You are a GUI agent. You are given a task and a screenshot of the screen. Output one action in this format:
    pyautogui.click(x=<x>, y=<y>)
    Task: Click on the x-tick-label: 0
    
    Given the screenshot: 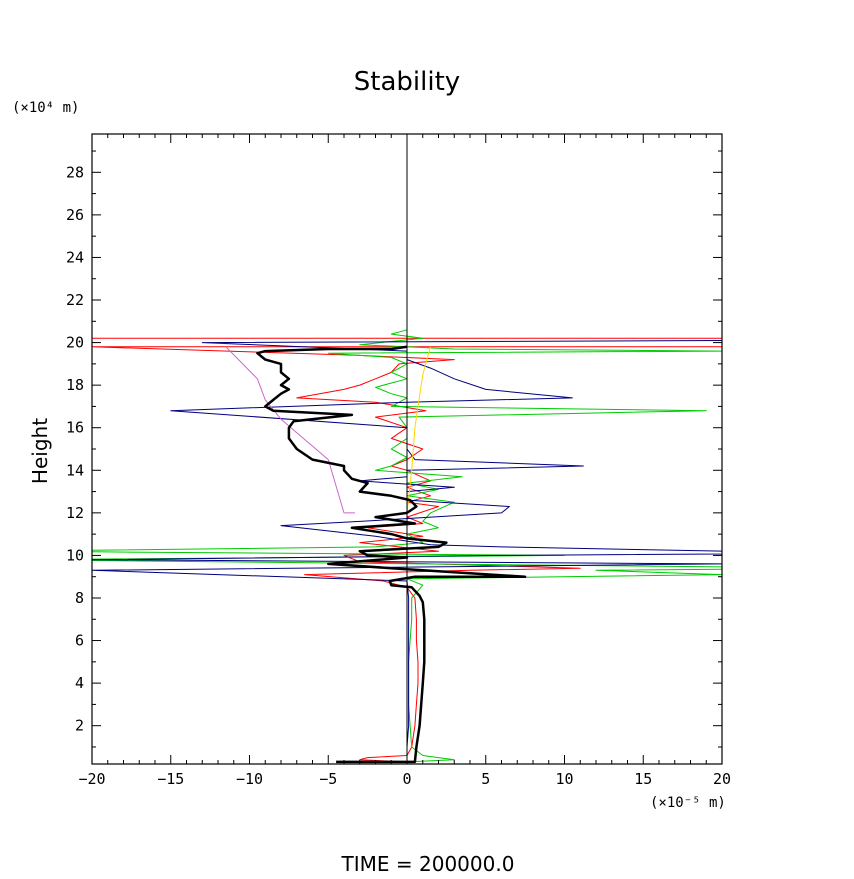 What is the action you would take?
    pyautogui.click(x=406, y=779)
    